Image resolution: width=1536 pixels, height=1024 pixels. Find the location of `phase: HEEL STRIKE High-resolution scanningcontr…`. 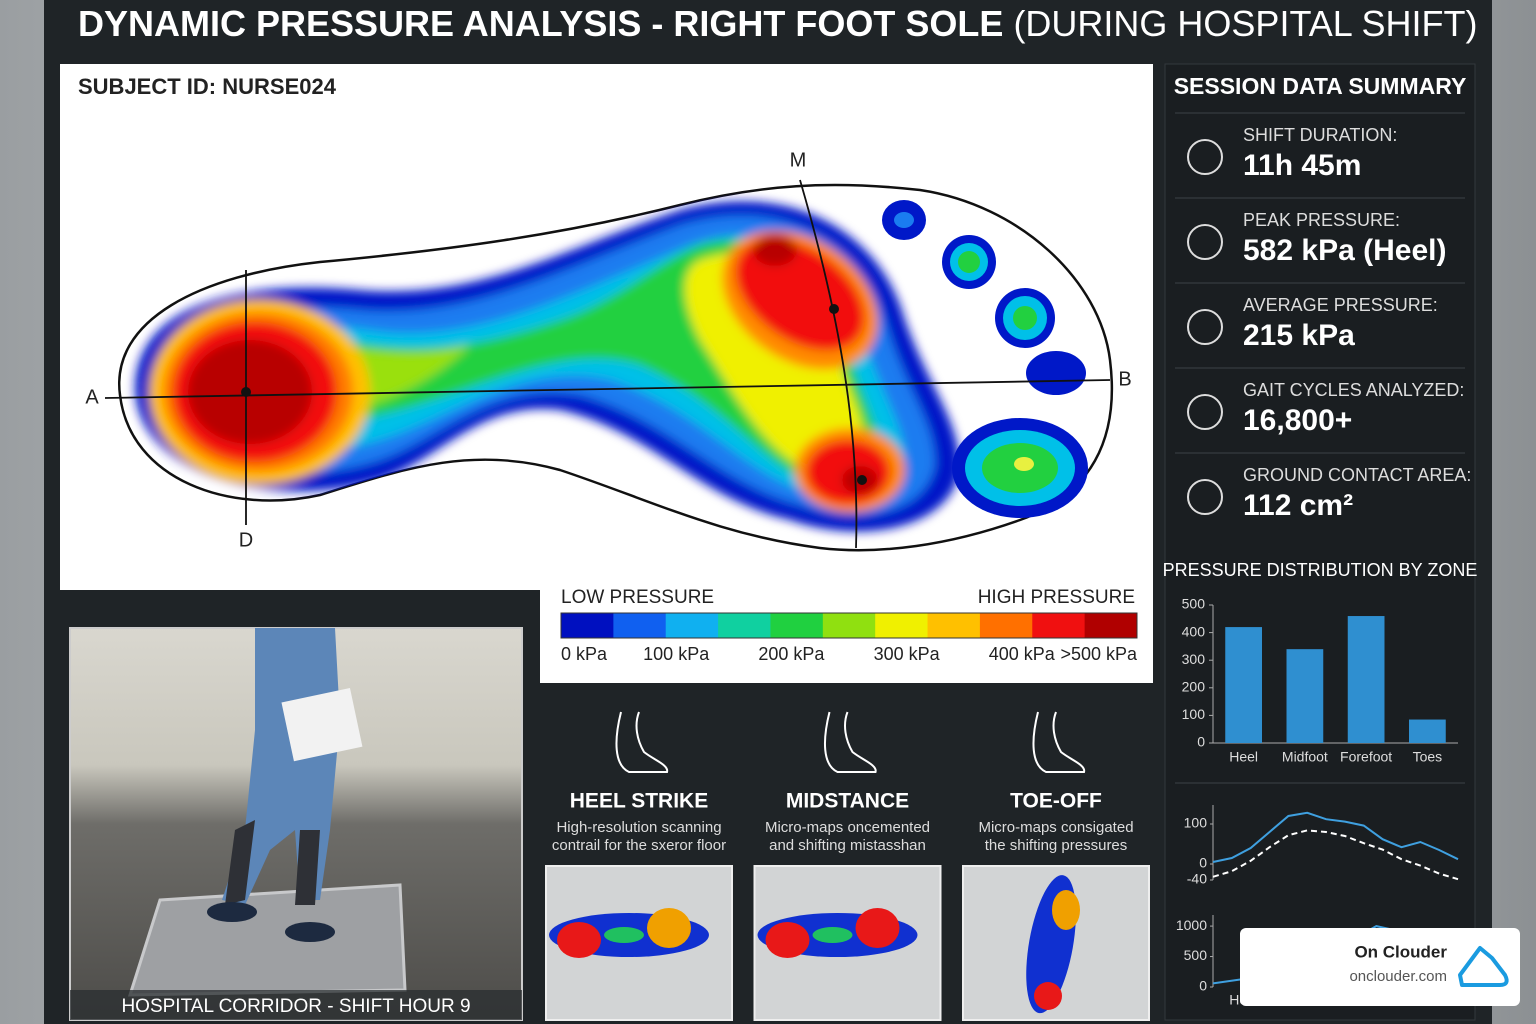

phase: HEEL STRIKE High-resolution scanningcontr… is located at coordinates (639, 866).